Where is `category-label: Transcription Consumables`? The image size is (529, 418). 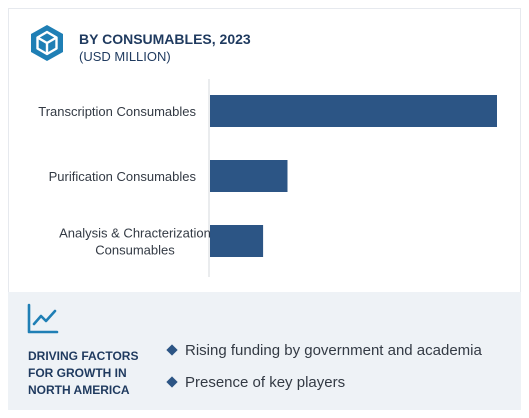 category-label: Transcription Consumables is located at coordinates (117, 111).